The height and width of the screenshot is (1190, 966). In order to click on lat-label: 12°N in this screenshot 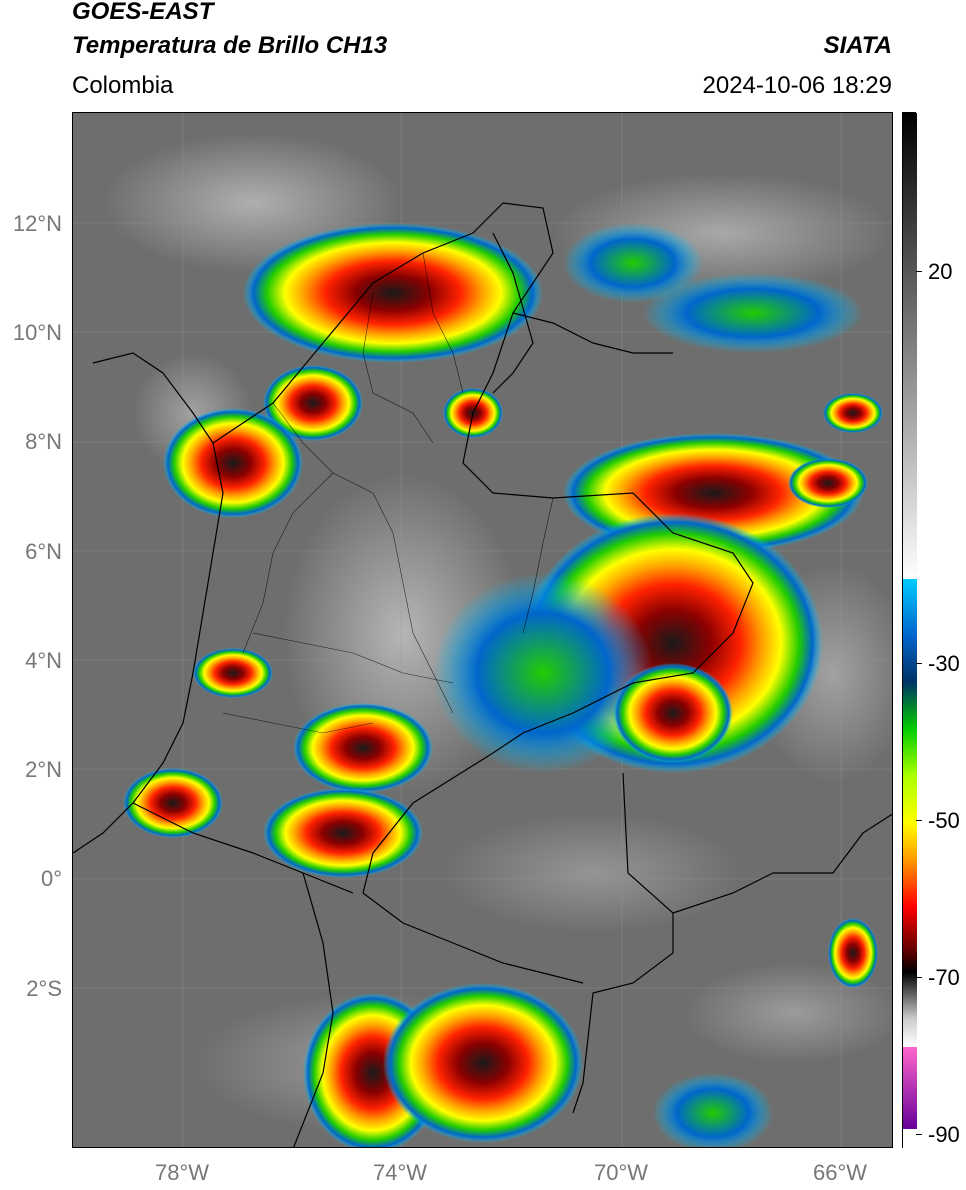, I will do `click(37, 223)`.